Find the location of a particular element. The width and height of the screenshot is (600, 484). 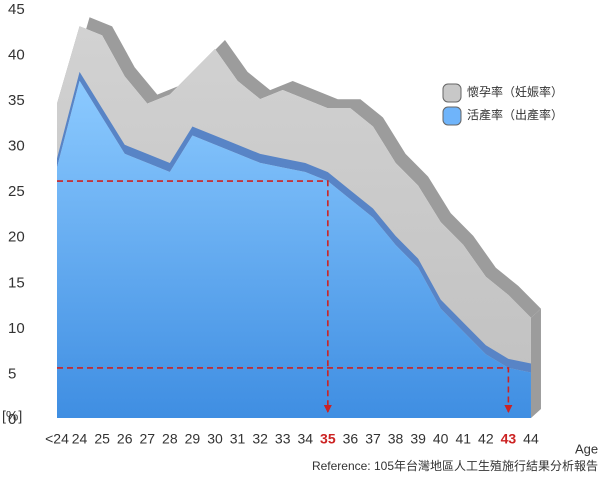

x-tick-label: 39 is located at coordinates (418, 439).